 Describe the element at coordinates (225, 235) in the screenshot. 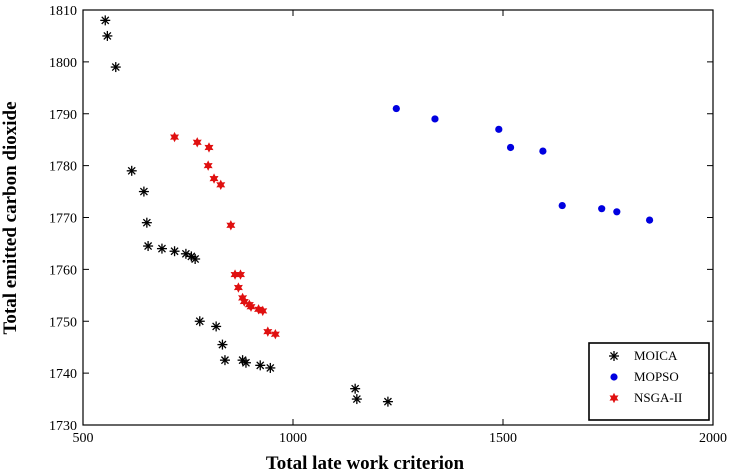

I see `series-nsga-ii` at that location.